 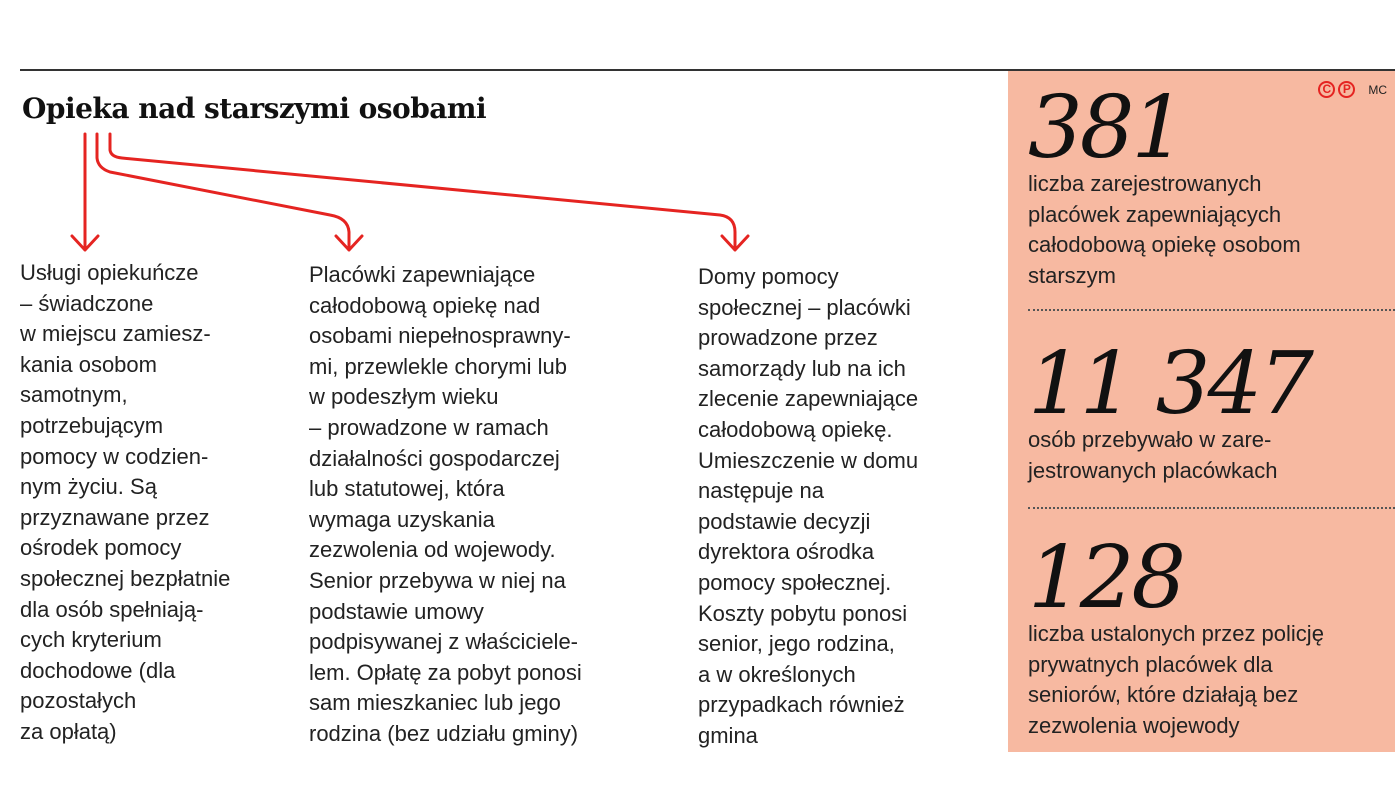 I want to click on stat-line: liczba ustalonych przez policję, so click(x=1176, y=633).